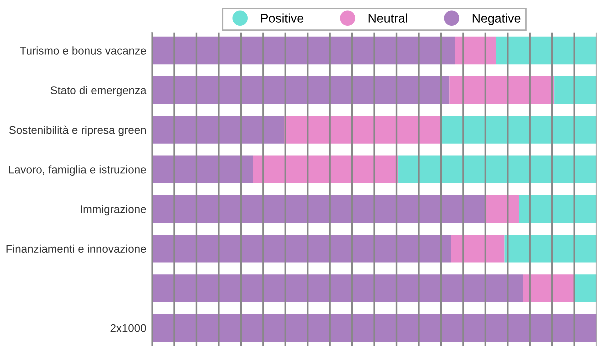  What do you see at coordinates (77, 171) in the screenshot?
I see `y-tick-label: Lavoro, famiglia e istruzione` at bounding box center [77, 171].